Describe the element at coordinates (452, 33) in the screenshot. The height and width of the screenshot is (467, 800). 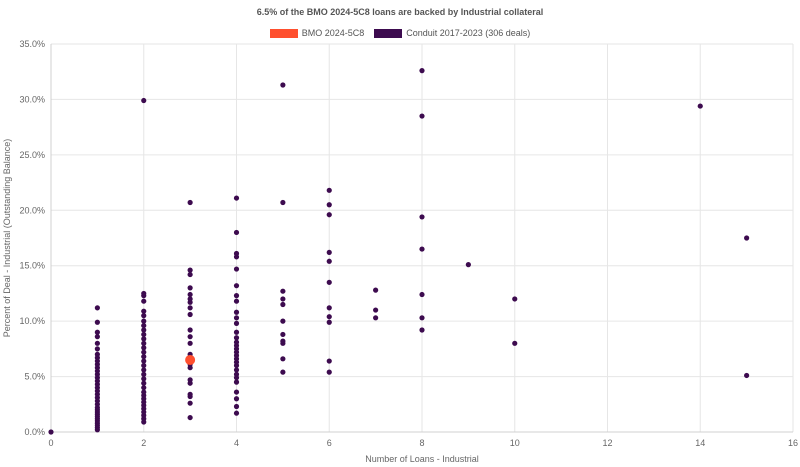
I see `legend-item-conduit: Conduit 2017-2023 (306 deals)` at that location.